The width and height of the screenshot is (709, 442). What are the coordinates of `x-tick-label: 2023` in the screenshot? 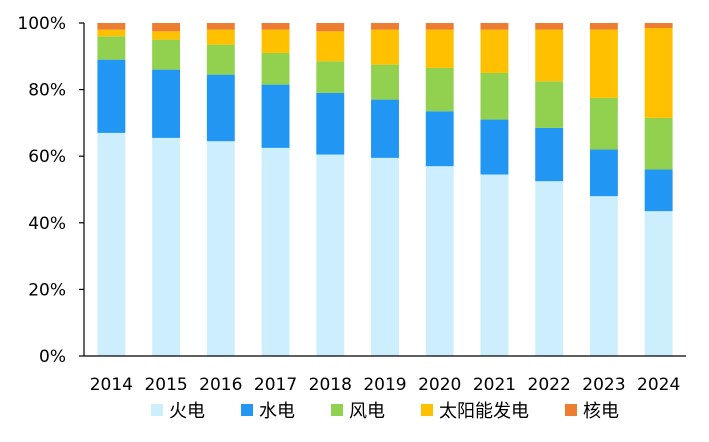 It's located at (603, 385).